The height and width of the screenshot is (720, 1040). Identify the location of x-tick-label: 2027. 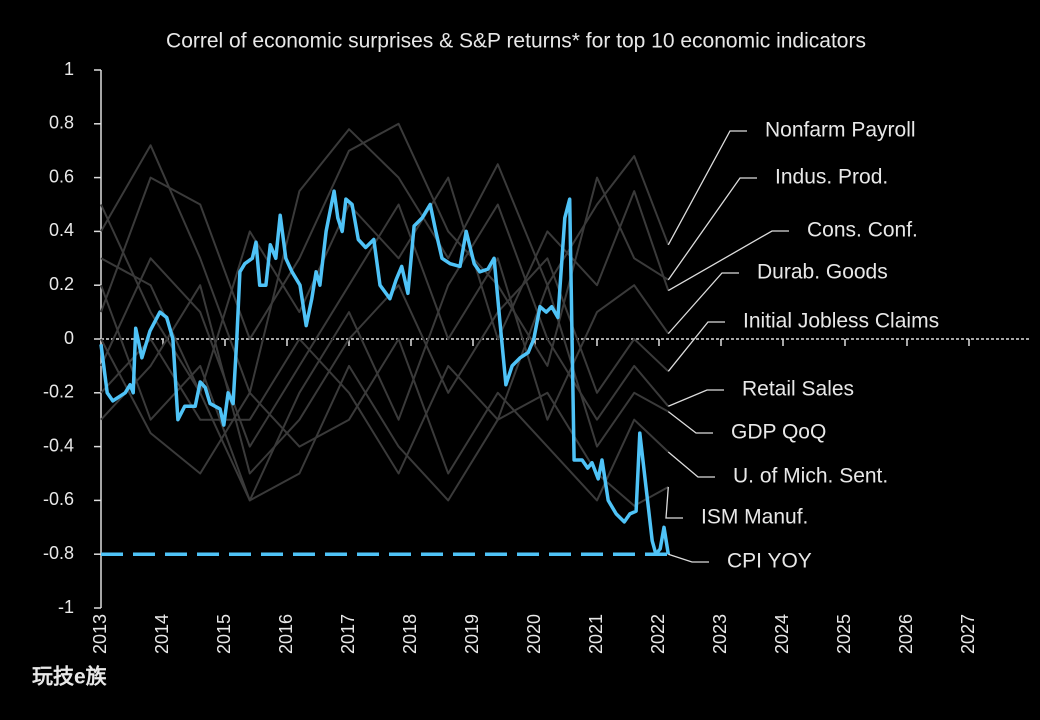
(968, 634).